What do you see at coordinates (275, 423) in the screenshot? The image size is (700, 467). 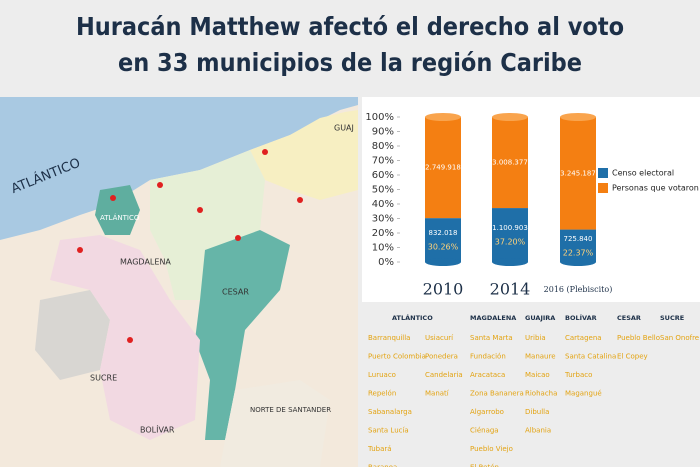 I see `norte-santander` at bounding box center [275, 423].